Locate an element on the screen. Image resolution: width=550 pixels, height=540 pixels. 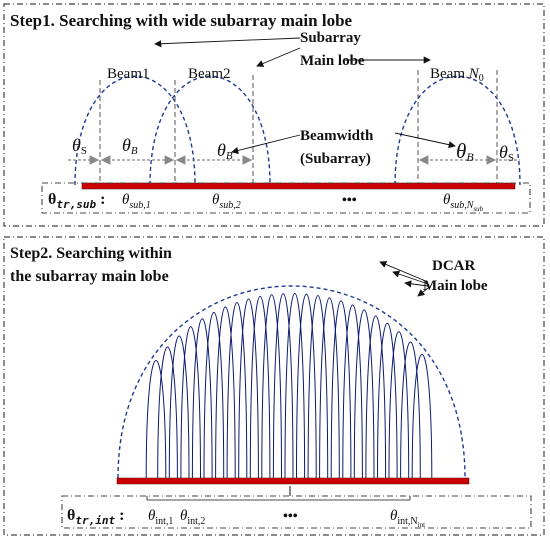
theta-int-nint: θint,Nint is located at coordinates (407, 518).